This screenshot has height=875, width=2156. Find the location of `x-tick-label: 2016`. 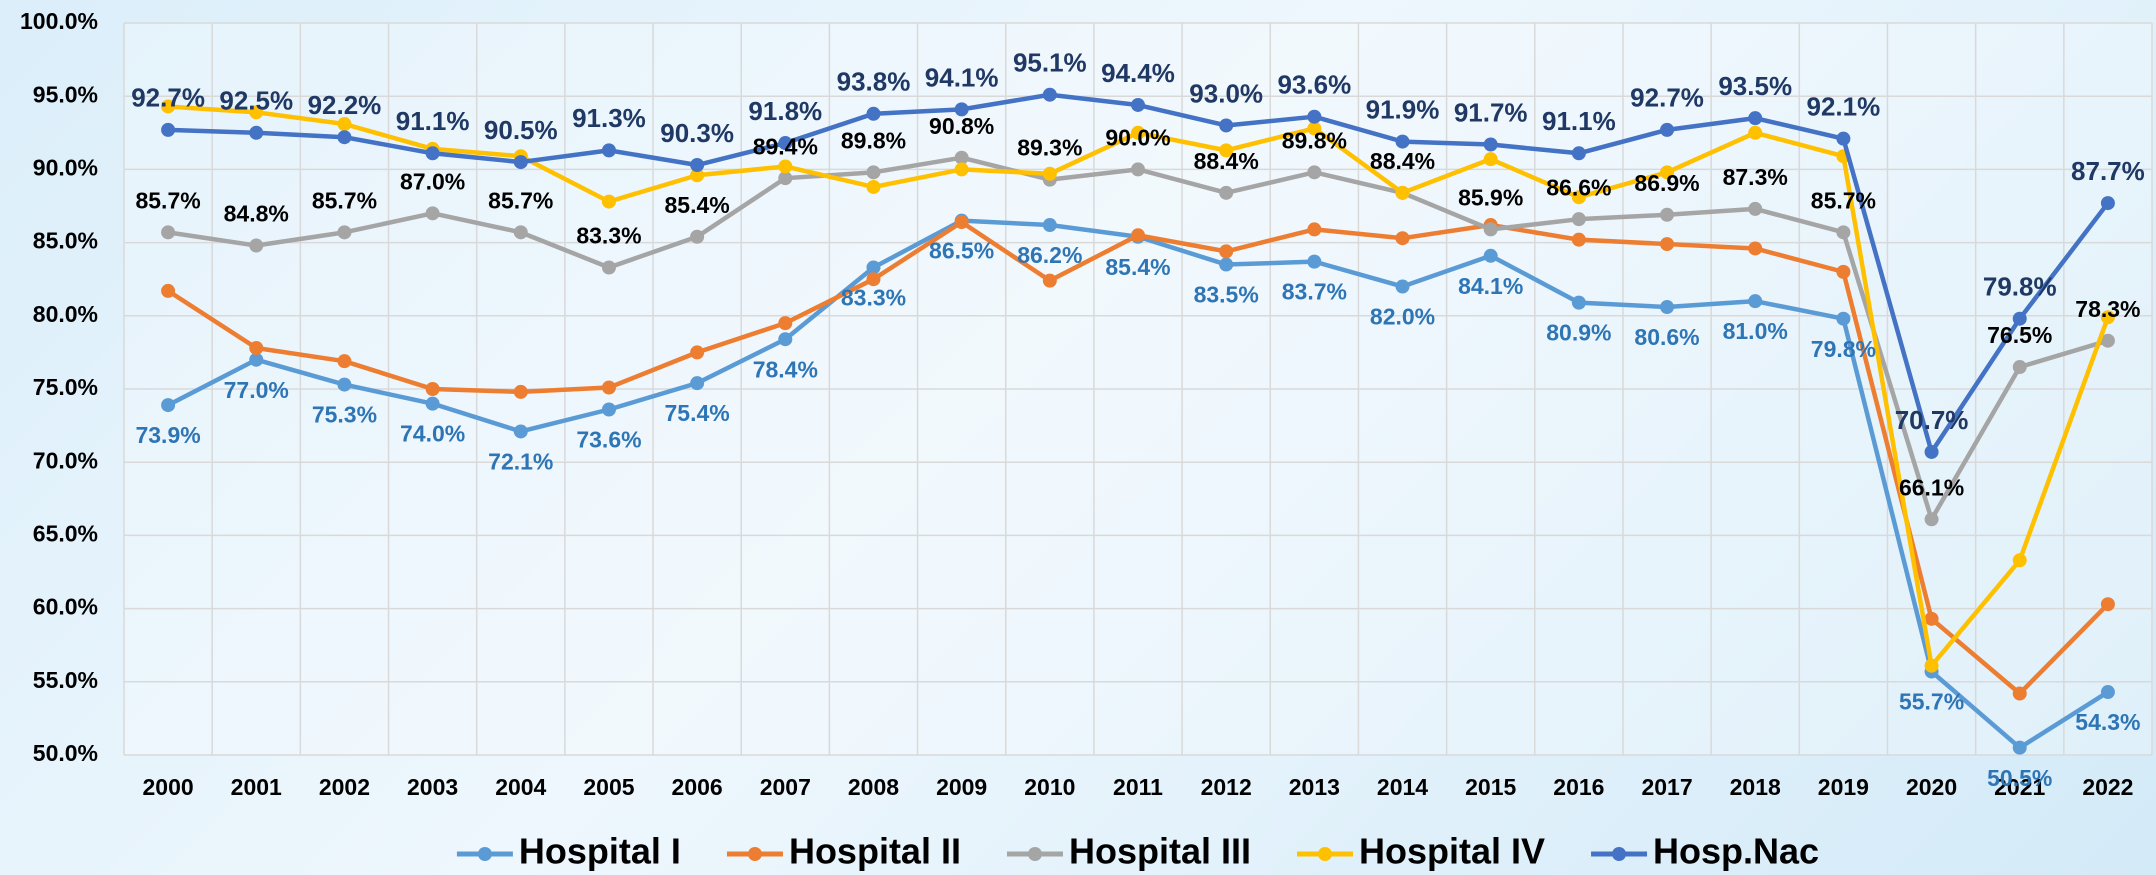

x-tick-label: 2016 is located at coordinates (1578, 787).